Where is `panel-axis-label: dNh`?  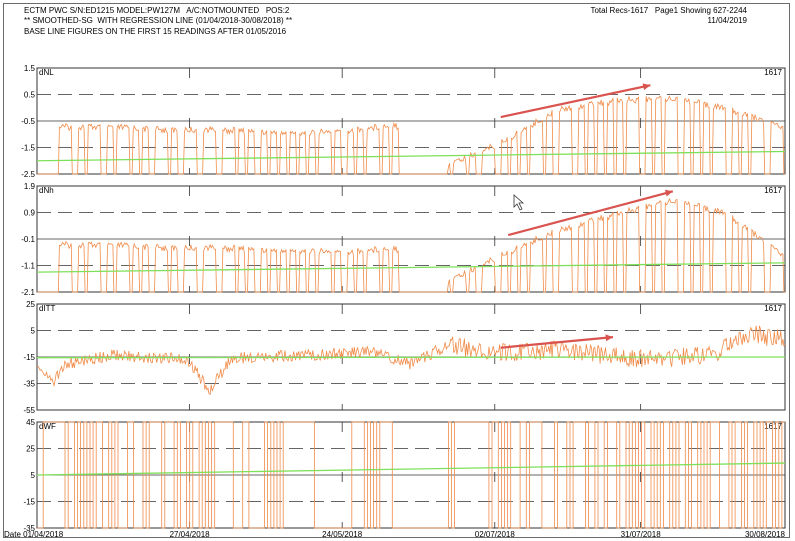
panel-axis-label: dNh is located at coordinates (46, 190).